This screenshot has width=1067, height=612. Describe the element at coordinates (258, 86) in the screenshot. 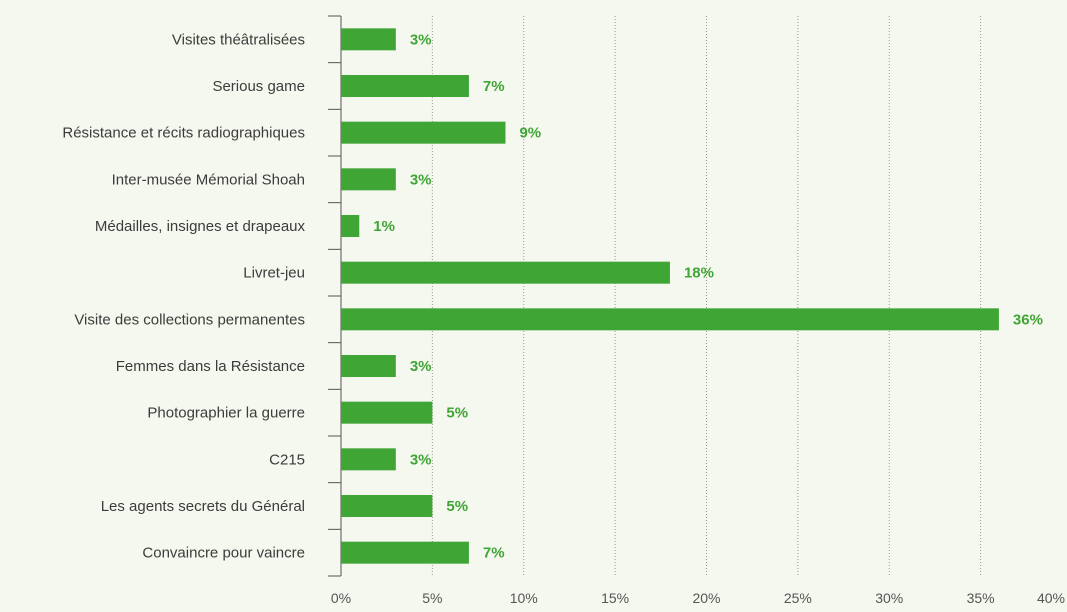

I see `category-label: Serious game` at that location.